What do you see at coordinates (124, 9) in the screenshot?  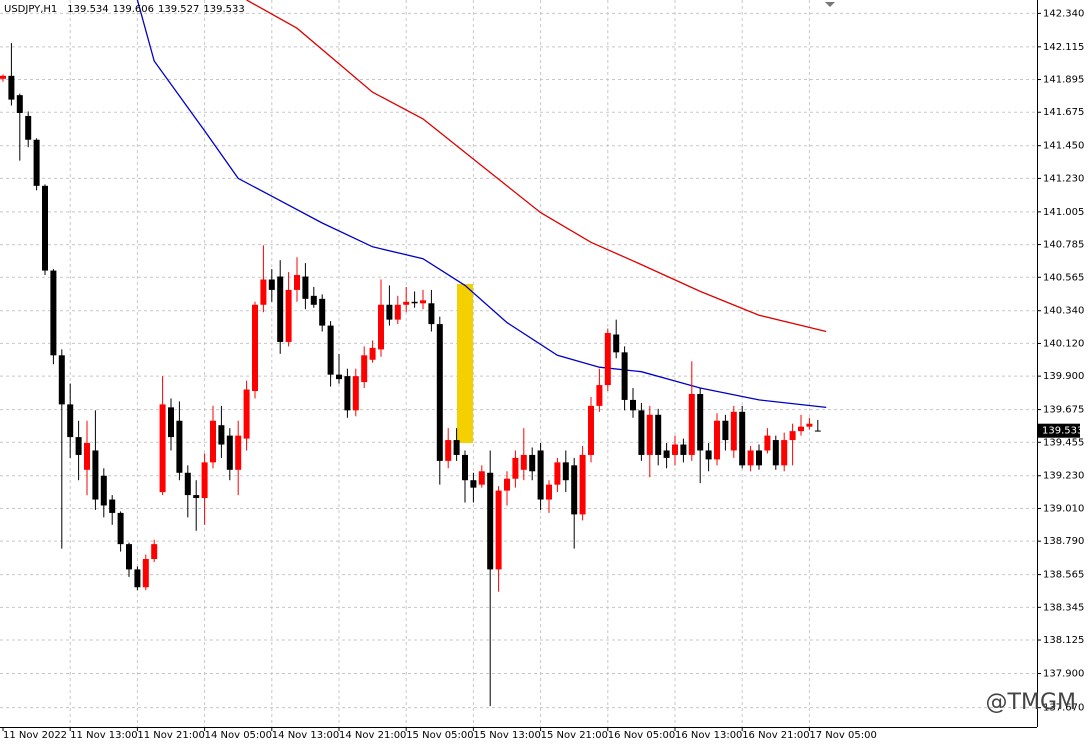 I see `chart-header: USDJPY,H1 139.534 139.606 139.527 139.533` at bounding box center [124, 9].